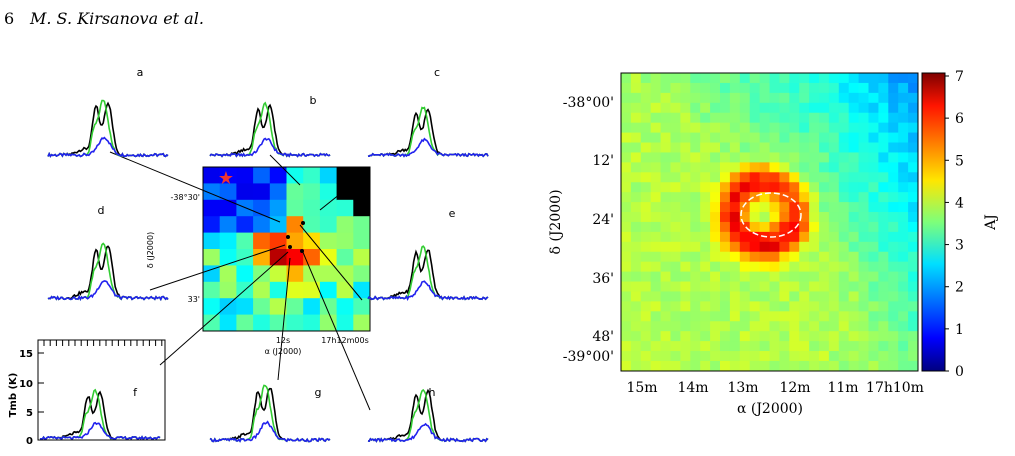 Image resolution: width=1015 pixels, height=456 pixels. I want to click on y-axis-label: Tmb (K), so click(13, 395).